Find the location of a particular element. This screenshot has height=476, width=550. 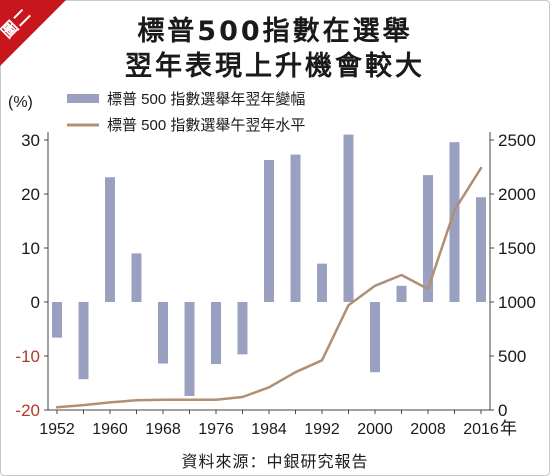

right-tick-label: 1000 is located at coordinates (517, 302).